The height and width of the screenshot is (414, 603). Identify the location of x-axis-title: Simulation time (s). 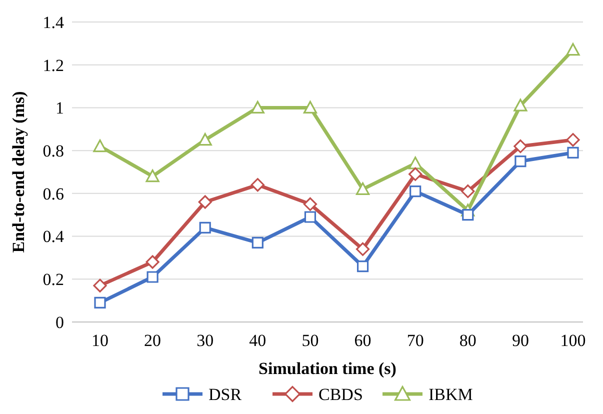
(327, 368).